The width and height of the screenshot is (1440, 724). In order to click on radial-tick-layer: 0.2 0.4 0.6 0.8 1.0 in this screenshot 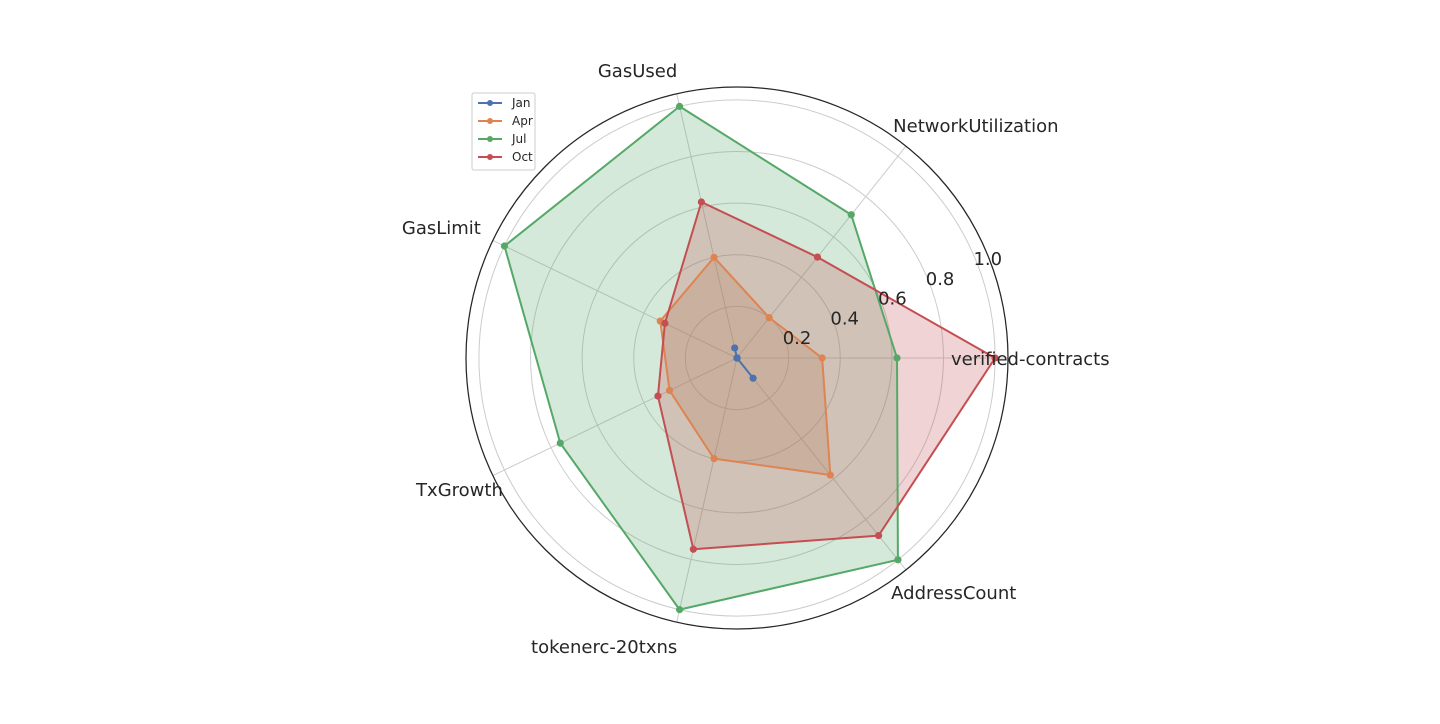, I will do `click(892, 299)`.